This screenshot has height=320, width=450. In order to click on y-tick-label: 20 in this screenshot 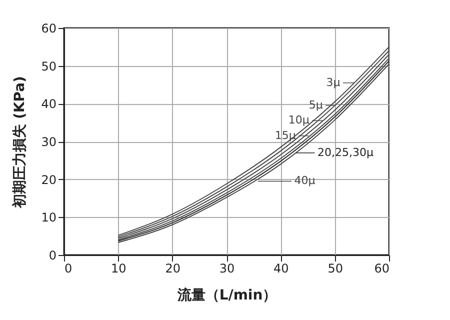, I will do `click(48, 179)`.